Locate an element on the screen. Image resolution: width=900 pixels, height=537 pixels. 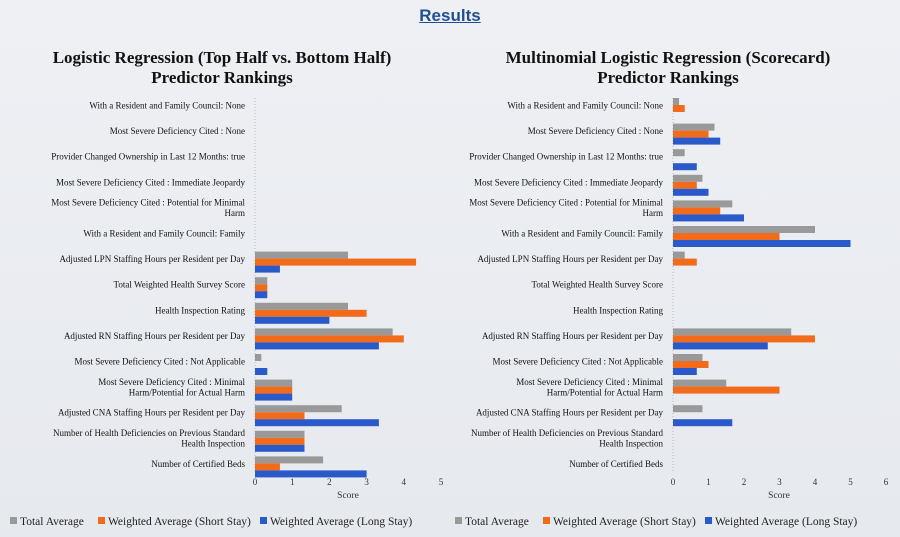
category-label: Most Severe Deficiency Cited : Minimal is located at coordinates (171, 382).